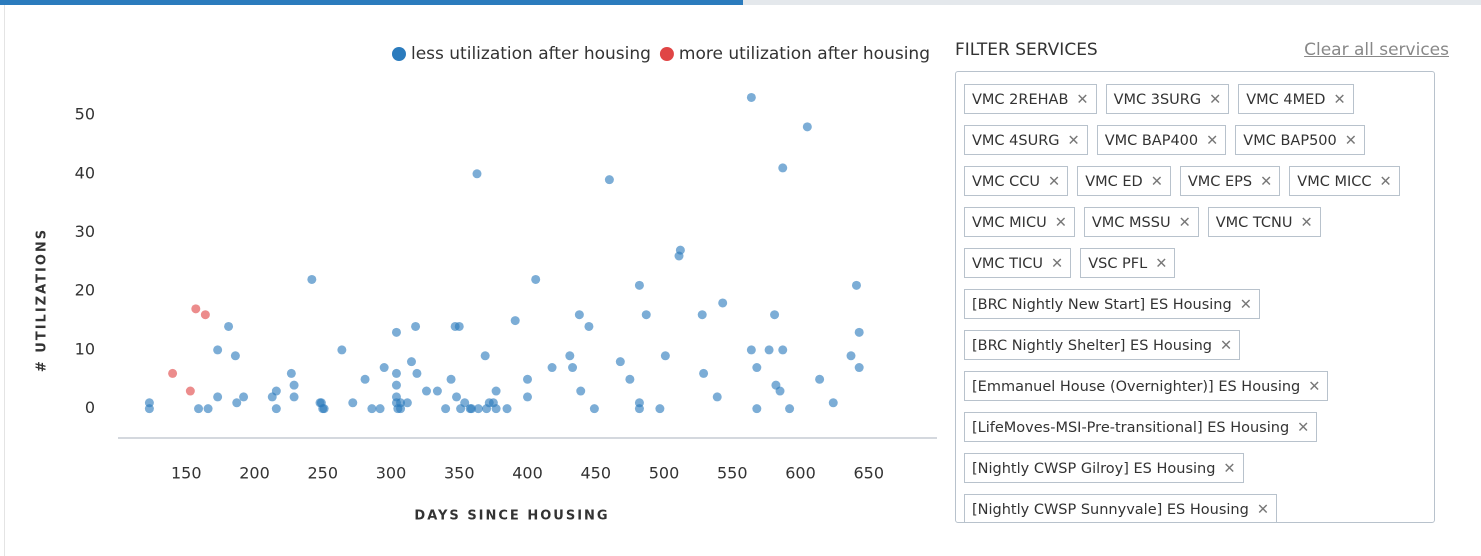 This screenshot has height=556, width=1481. What do you see at coordinates (1114, 182) in the screenshot?
I see `tag-label: VMC ED` at bounding box center [1114, 182].